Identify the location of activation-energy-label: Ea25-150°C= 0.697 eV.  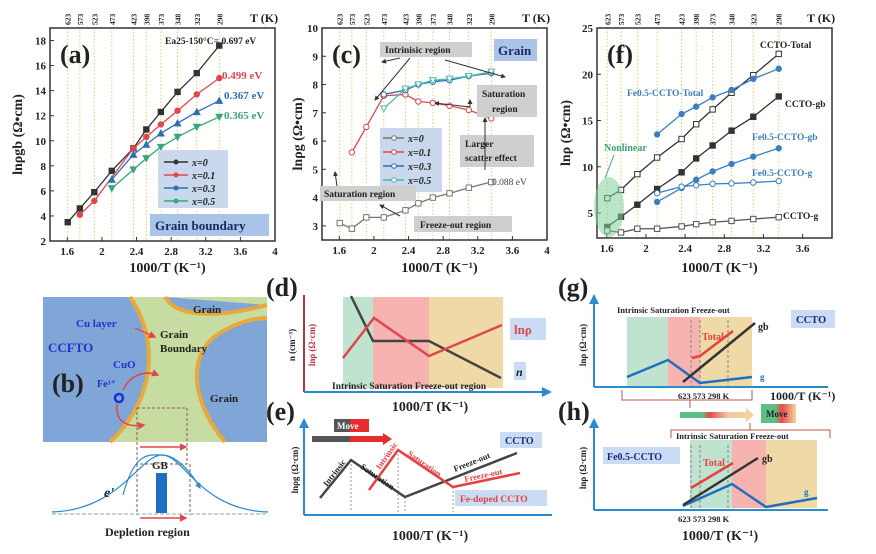
(210, 41).